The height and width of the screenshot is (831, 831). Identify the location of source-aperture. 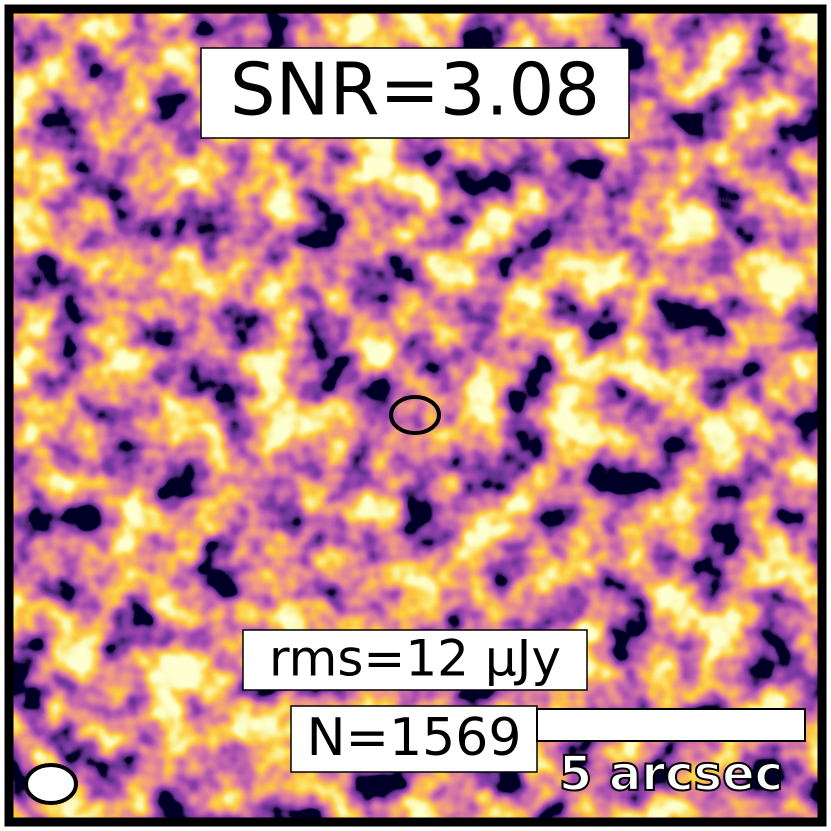
(415, 415).